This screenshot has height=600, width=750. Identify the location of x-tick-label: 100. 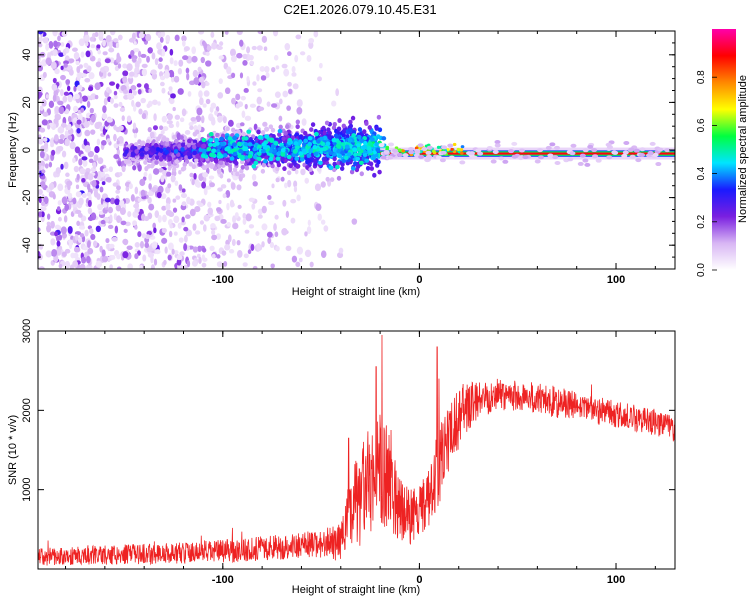
(616, 580).